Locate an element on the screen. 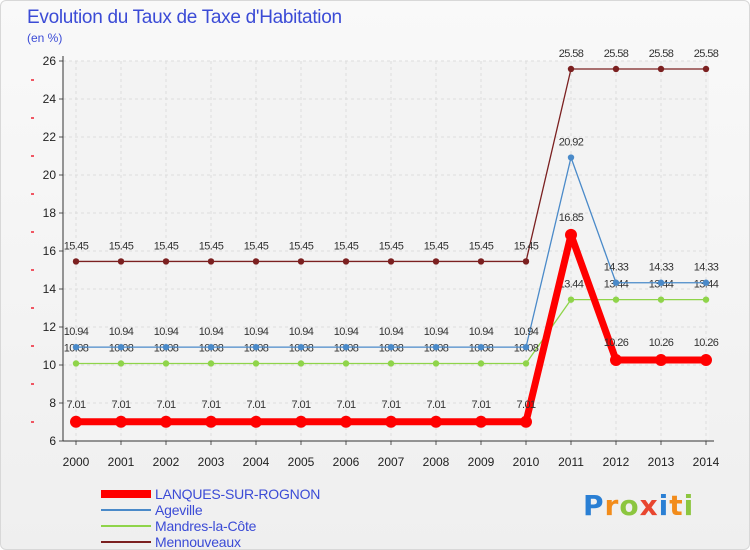 This screenshot has width=750, height=550. x-tick-label: 2004 is located at coordinates (256, 462).